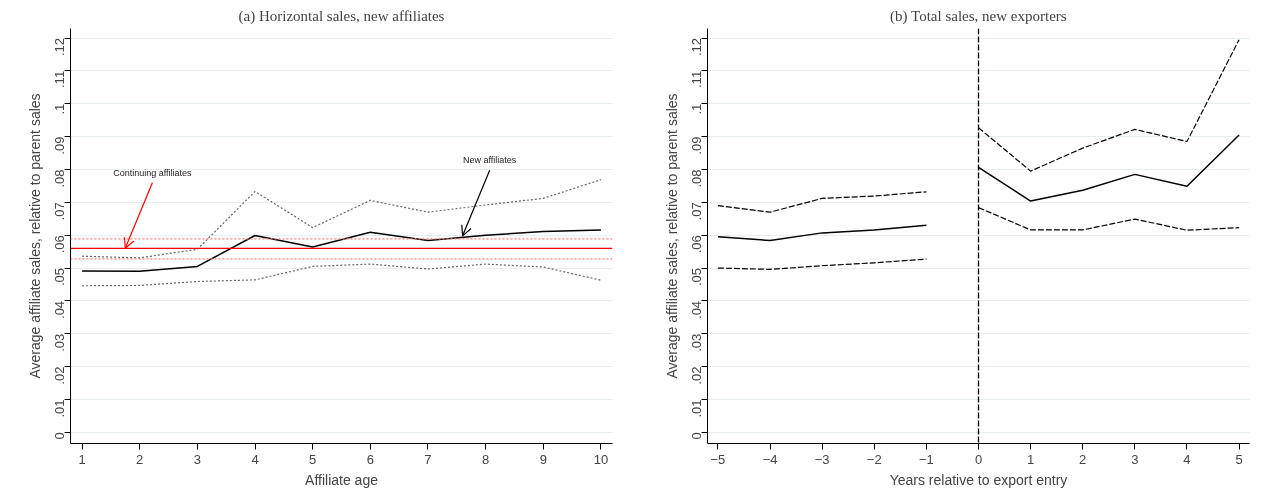 This screenshot has width=1275, height=494. I want to click on chart-title: (a) Horizontal sales, new affiliates, so click(341, 16).